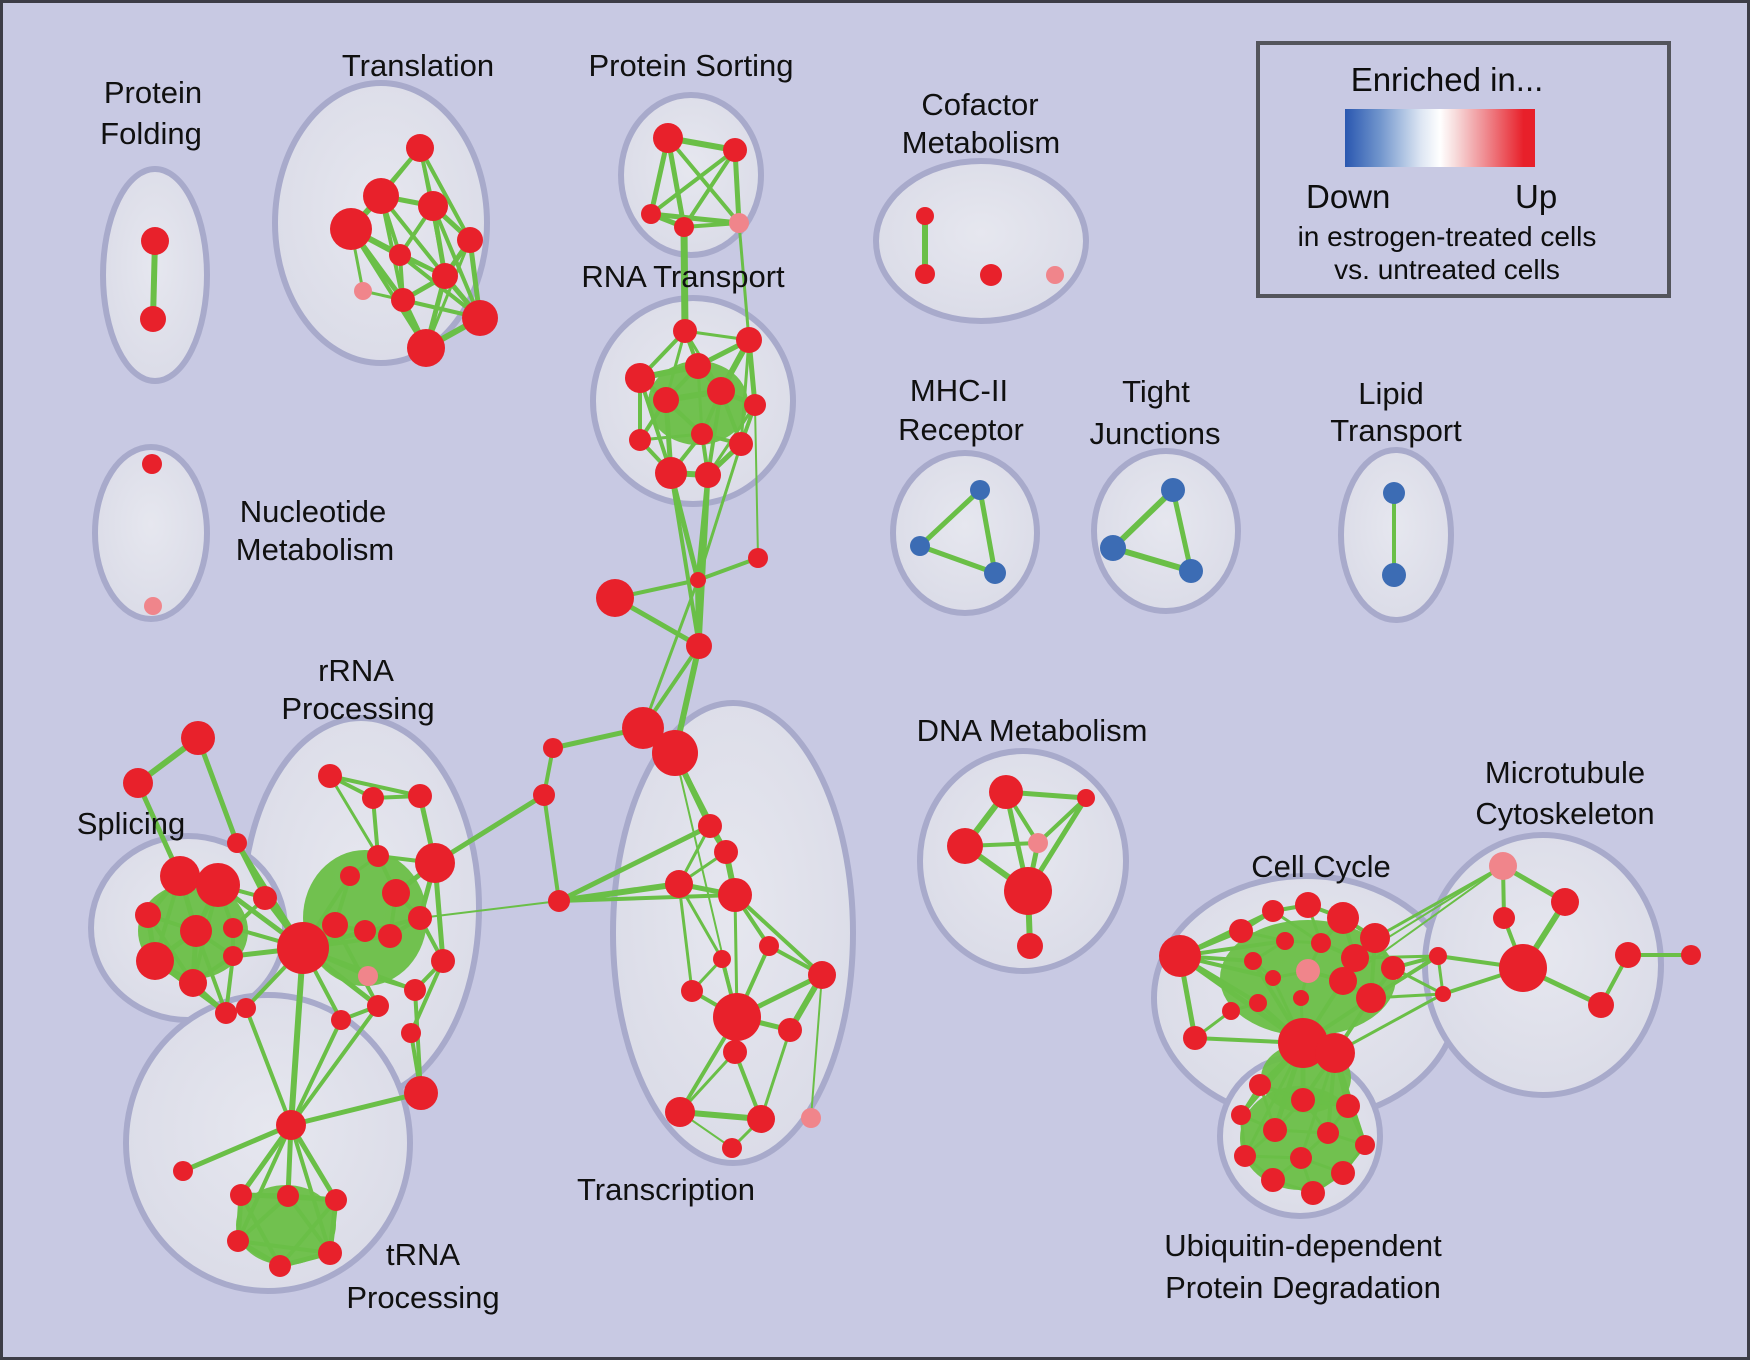  What do you see at coordinates (1447, 269) in the screenshot?
I see `legend-subtitle-line2: vs. untreated cells` at bounding box center [1447, 269].